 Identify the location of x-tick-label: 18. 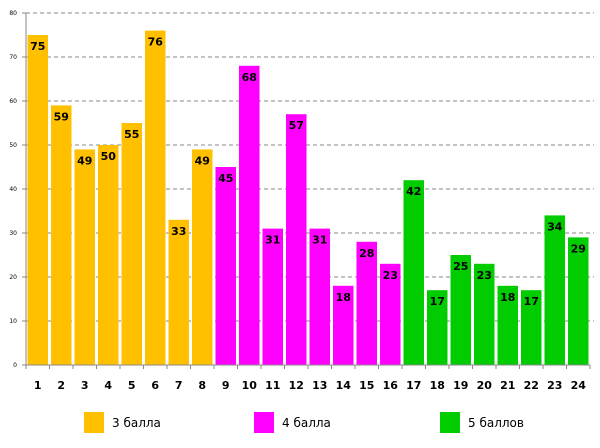
(437, 385).